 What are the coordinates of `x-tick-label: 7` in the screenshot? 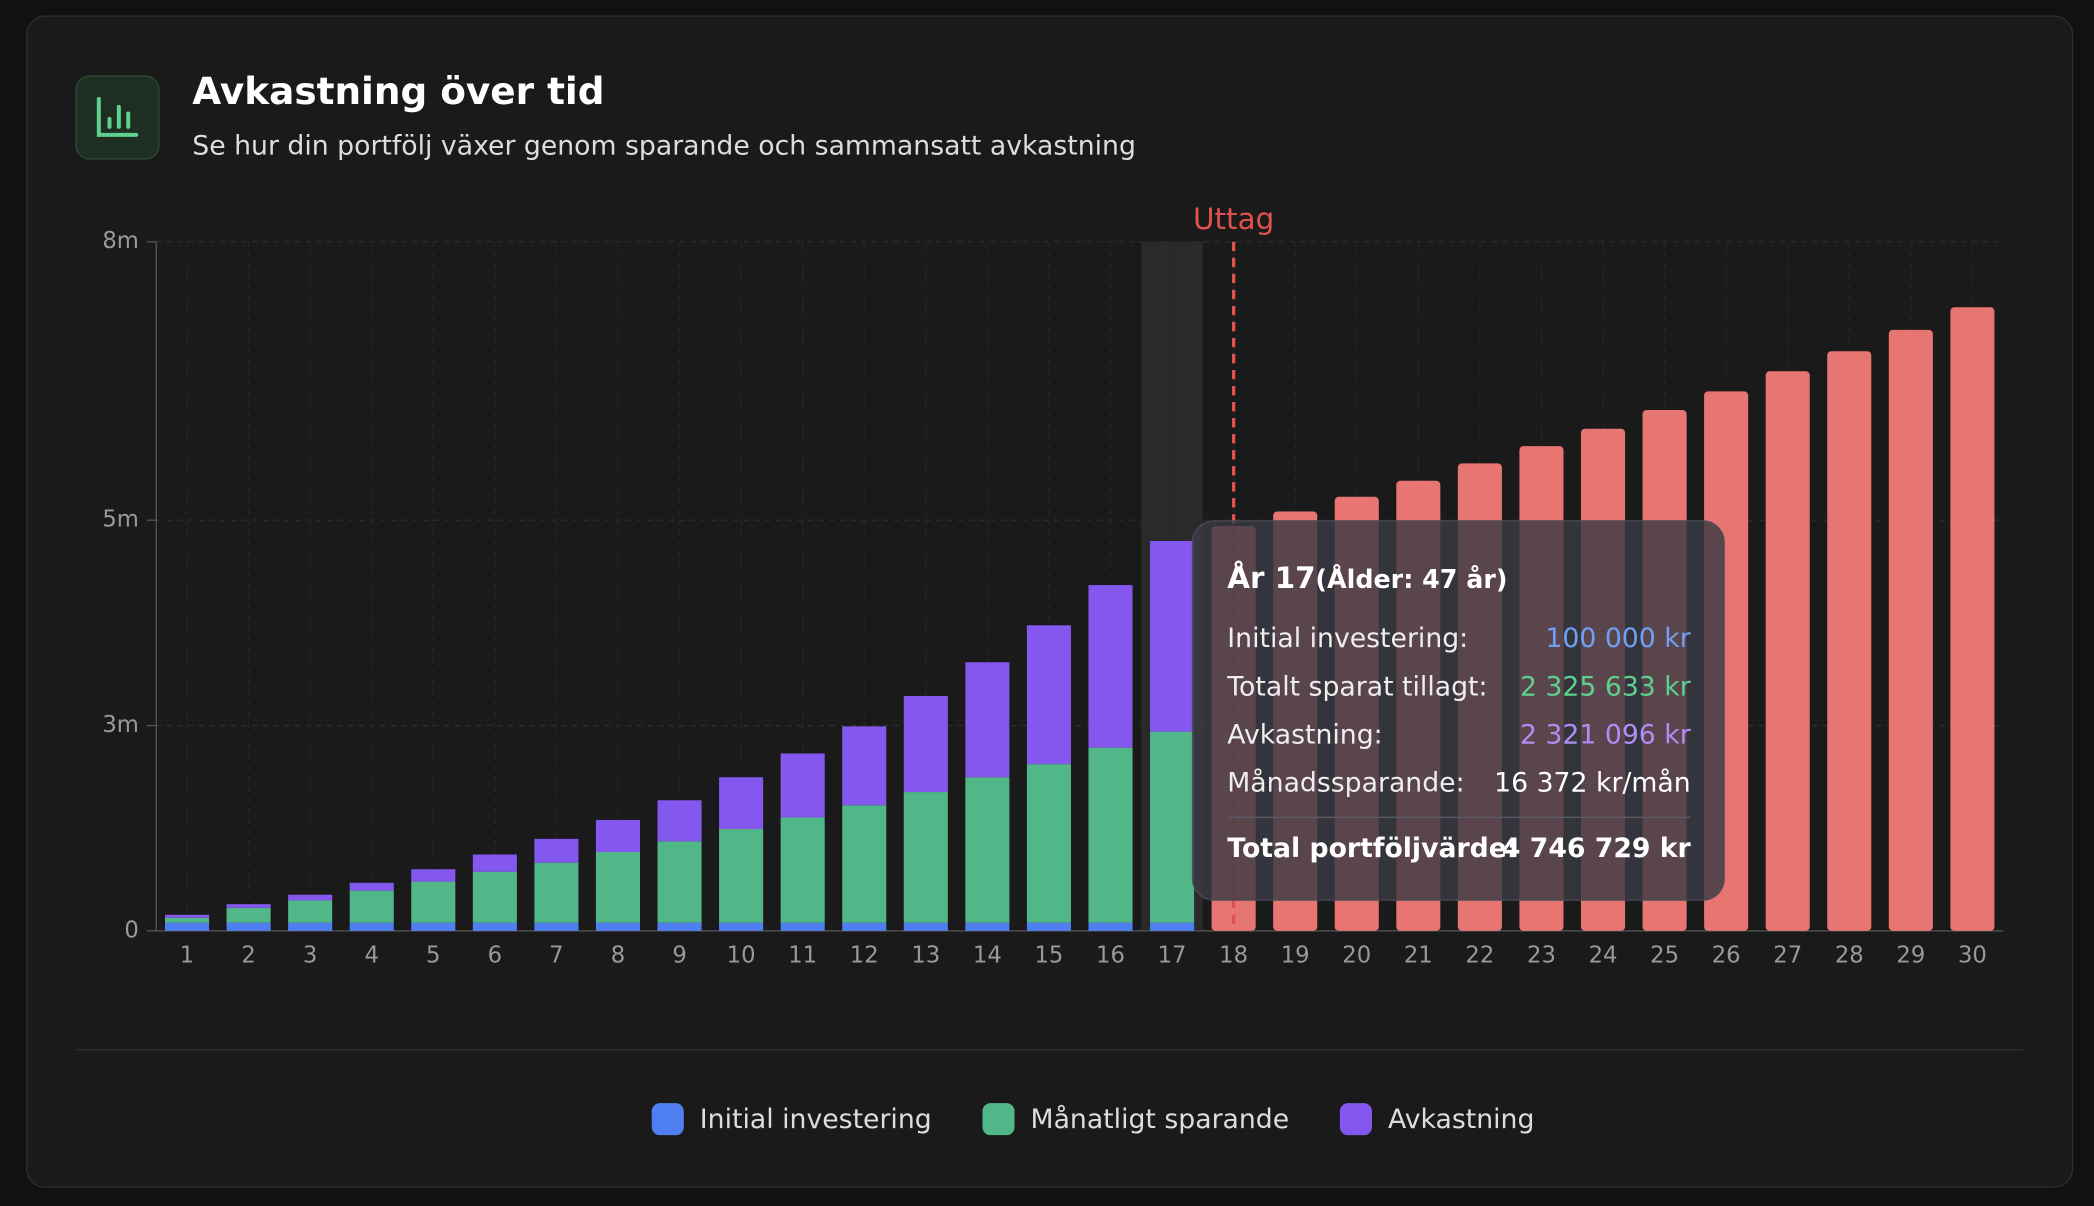 It's located at (556, 956).